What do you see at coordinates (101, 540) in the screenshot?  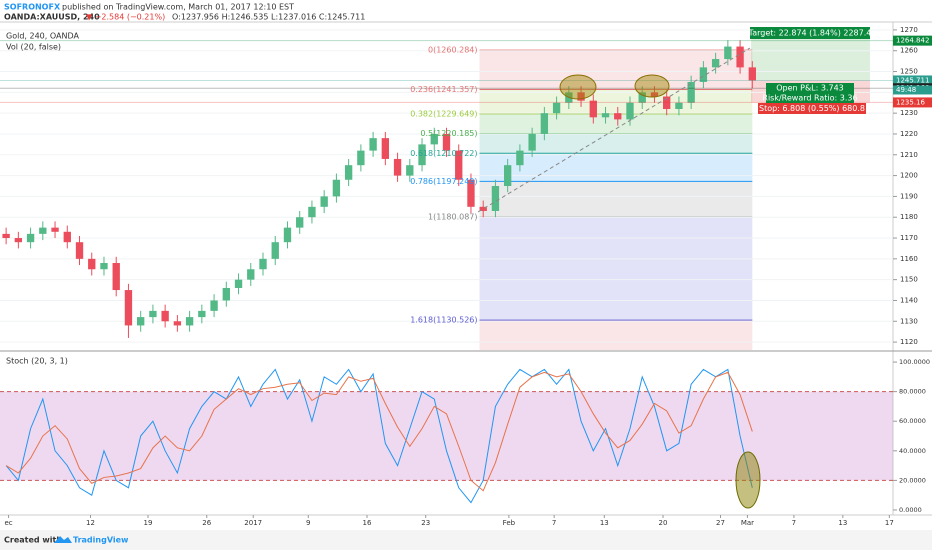 I see `footer-brand: TradingView` at bounding box center [101, 540].